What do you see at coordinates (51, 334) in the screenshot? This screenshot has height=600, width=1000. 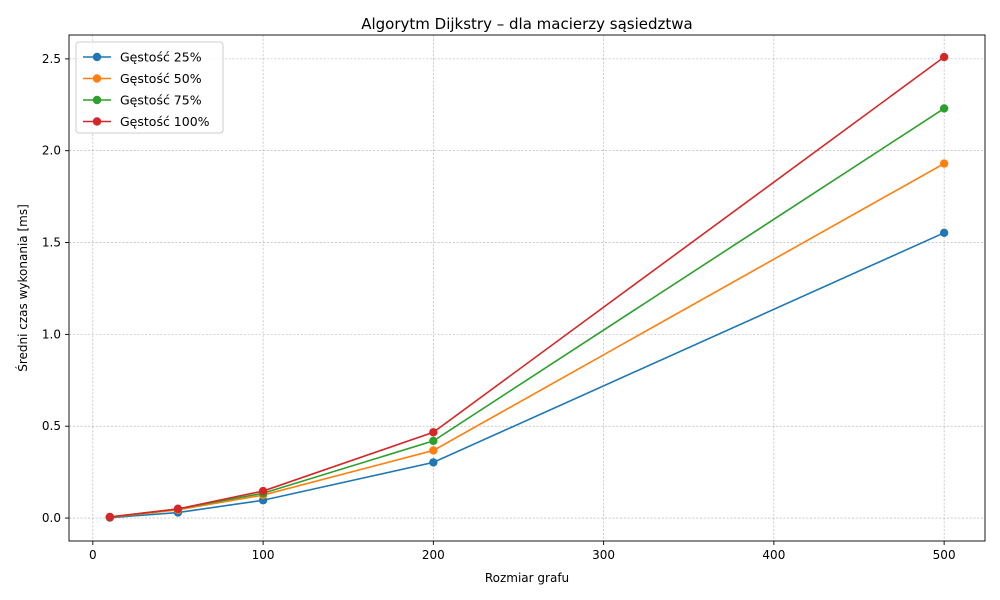 I see `y-tick-label: 1.0` at bounding box center [51, 334].